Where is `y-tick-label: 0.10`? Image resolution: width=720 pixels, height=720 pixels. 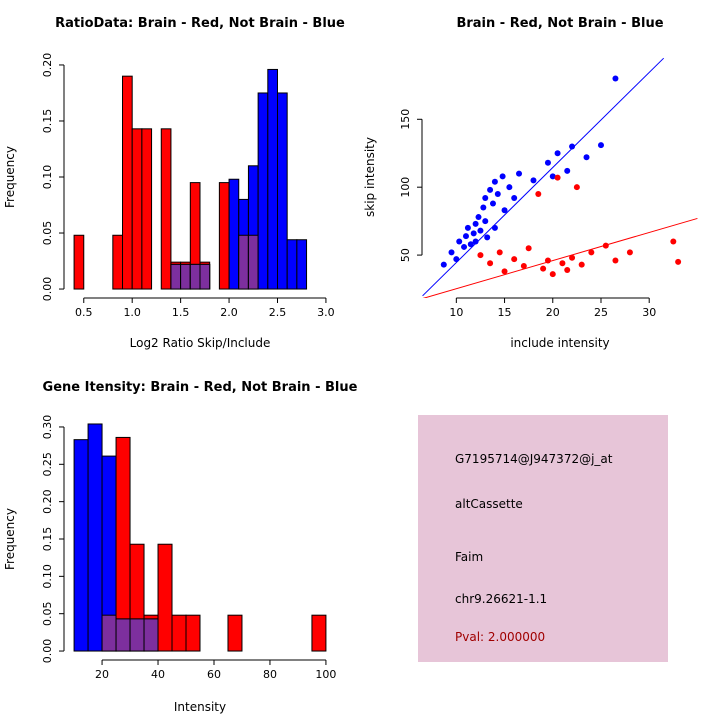
y-tick-label: 0.10 is located at coordinates (47, 177).